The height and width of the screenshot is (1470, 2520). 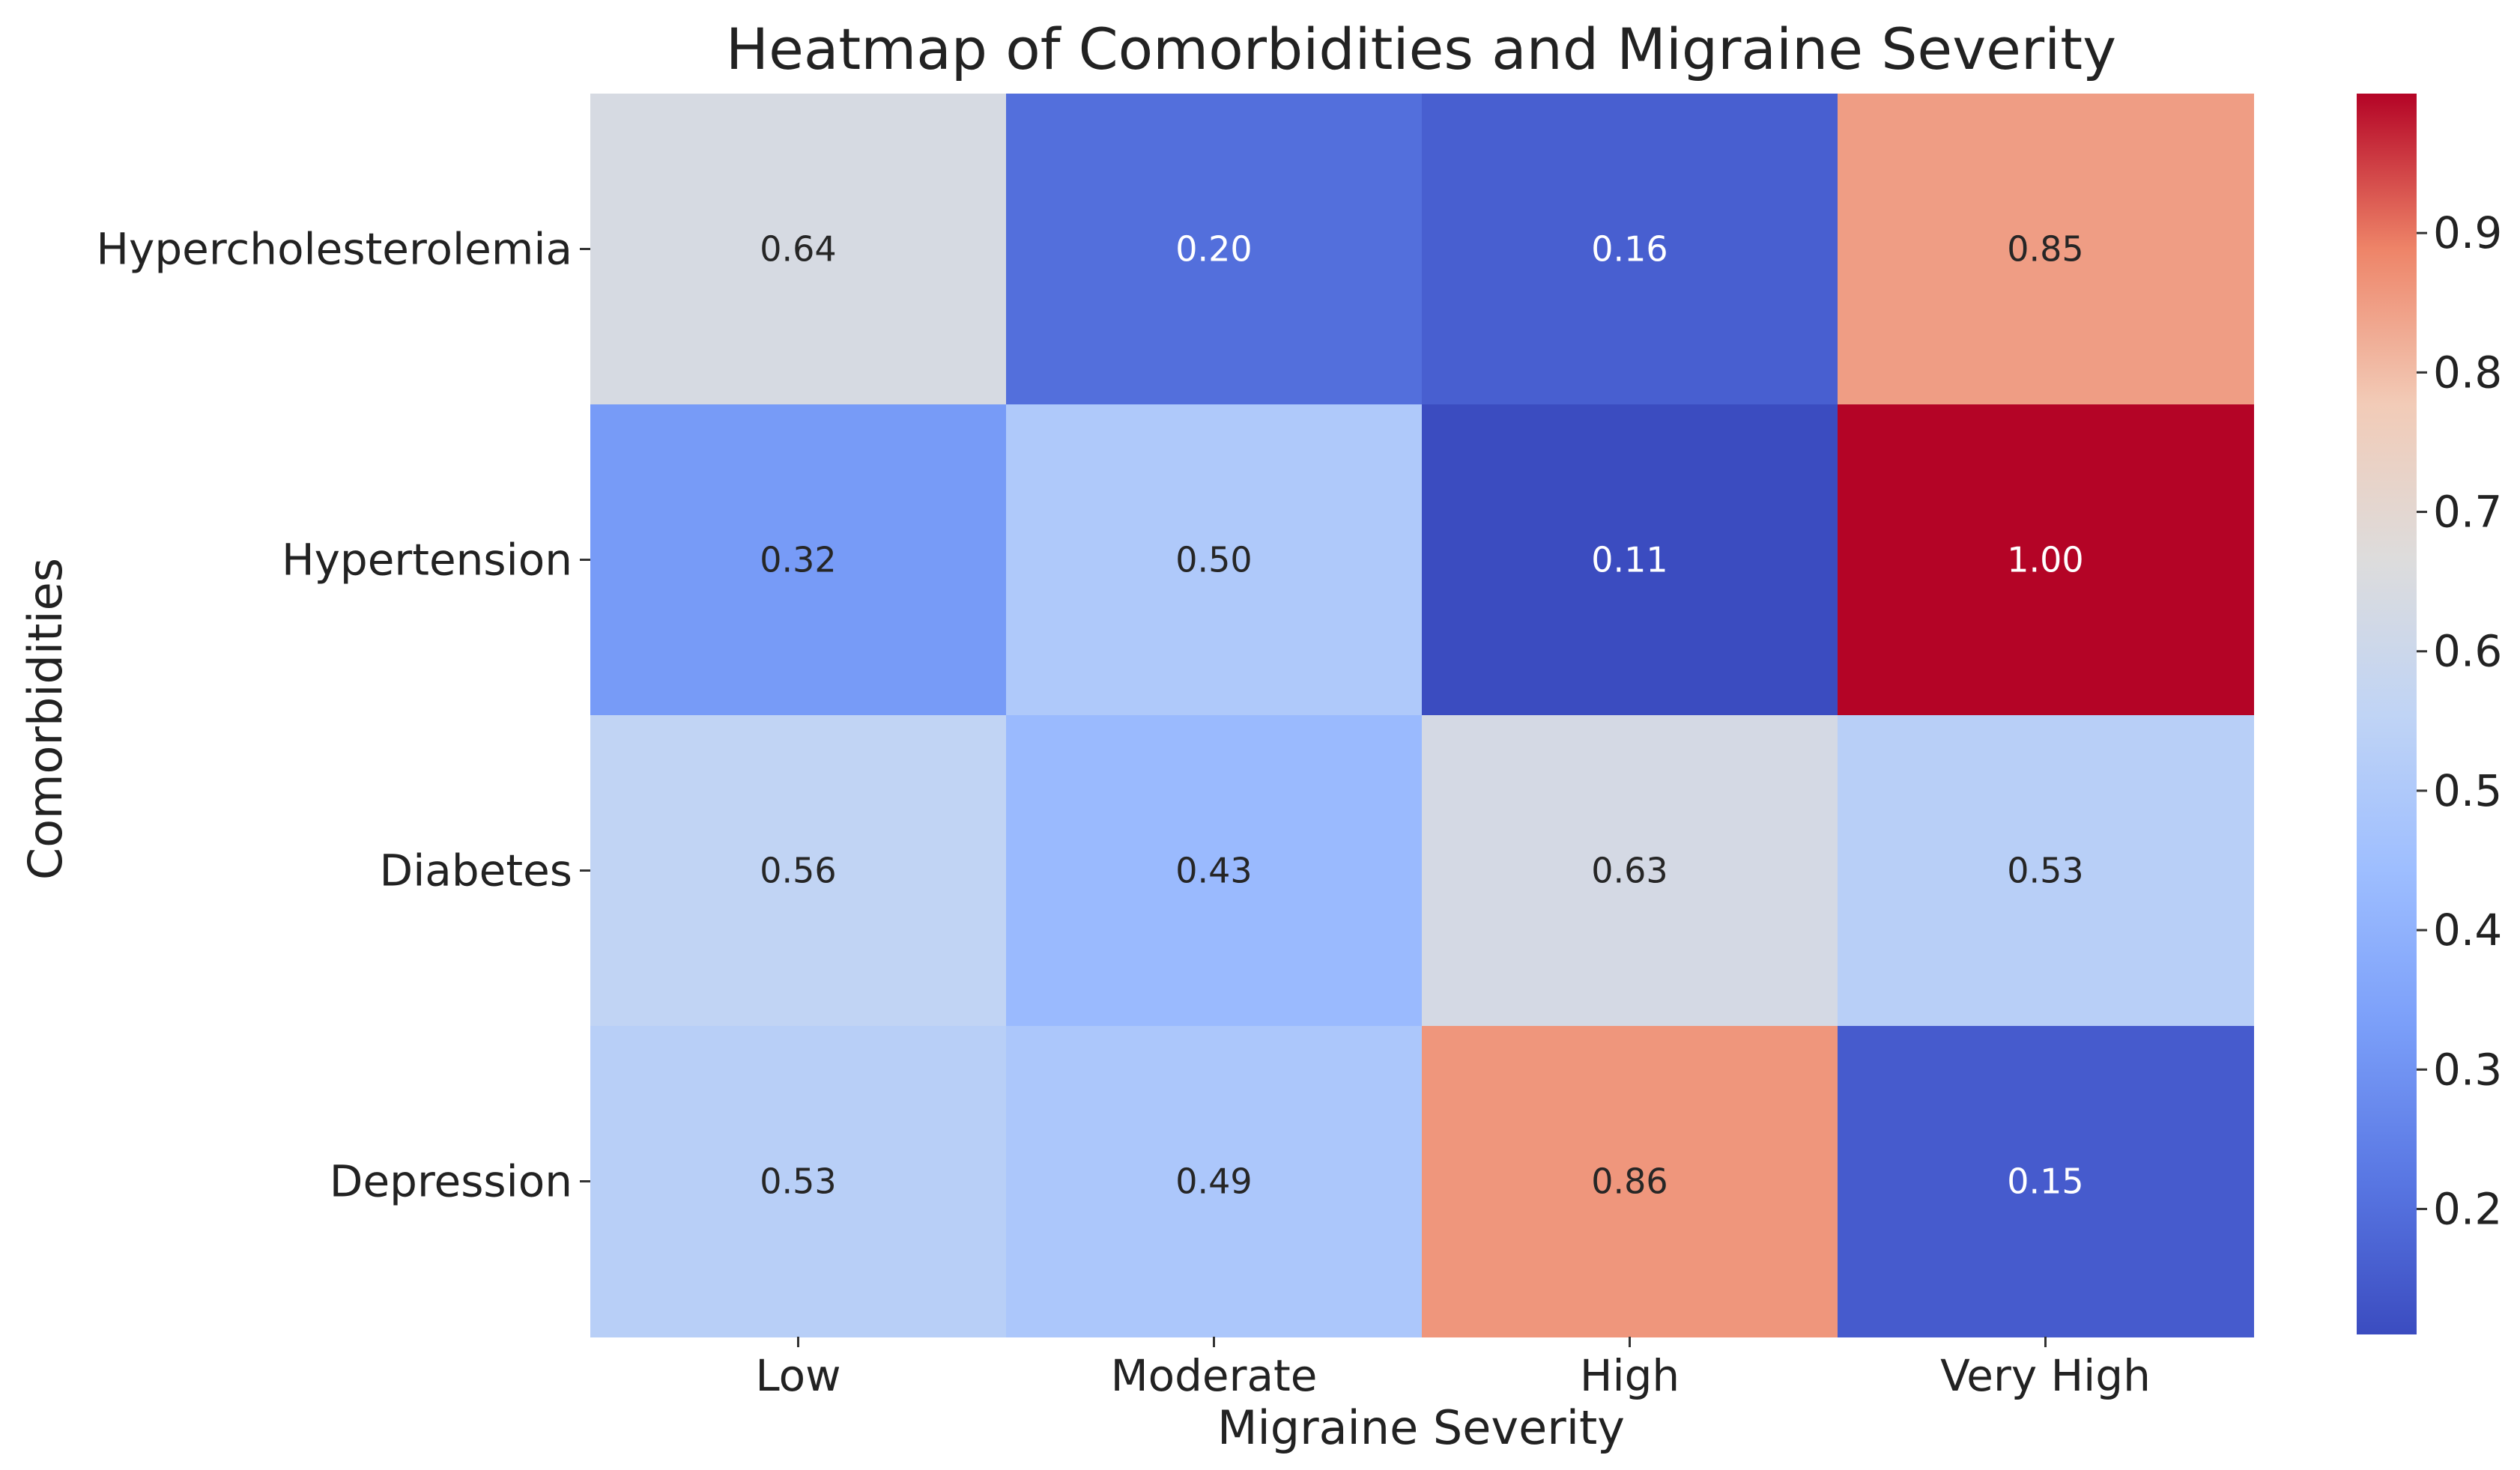 I want to click on colorbar-ticks: 0.2 0.3 0.4 0.5 0.6 0.7 0.8 0.9, so click(x=2459, y=720).